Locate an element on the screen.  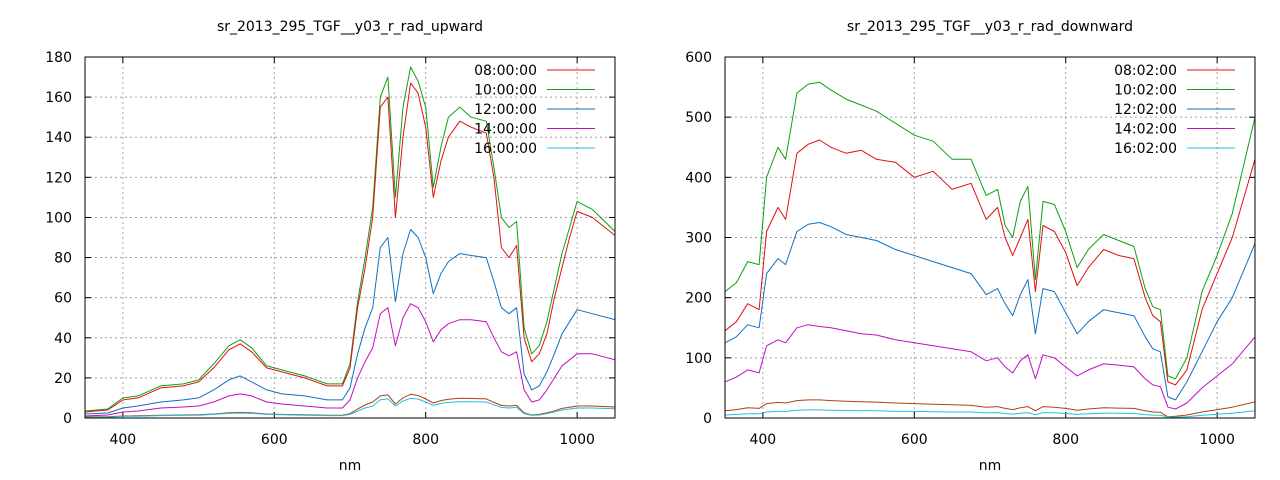
chart-title: sr_2013_295_TGF__y03_r_rad_upward is located at coordinates (350, 27).